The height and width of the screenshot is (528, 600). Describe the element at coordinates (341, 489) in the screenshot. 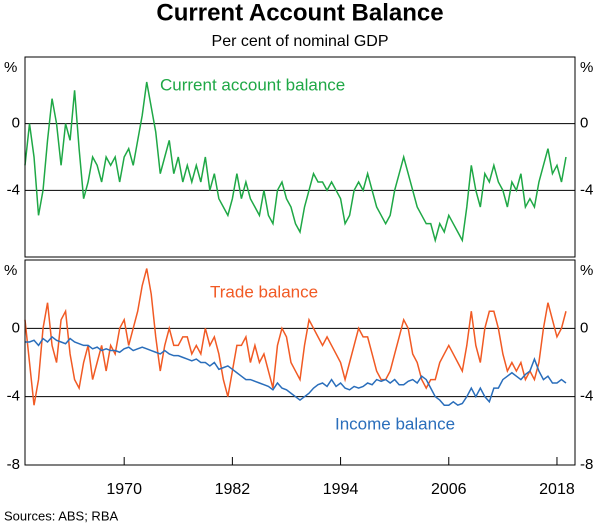

I see `x-tick-label: 1994` at that location.